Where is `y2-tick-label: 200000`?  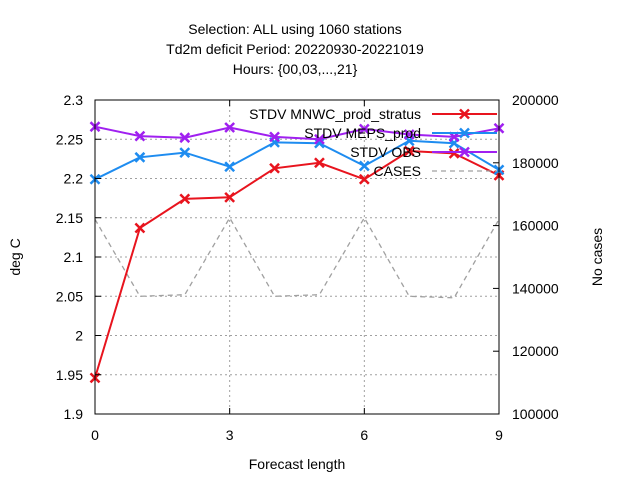
y2-tick-label: 200000 is located at coordinates (535, 100).